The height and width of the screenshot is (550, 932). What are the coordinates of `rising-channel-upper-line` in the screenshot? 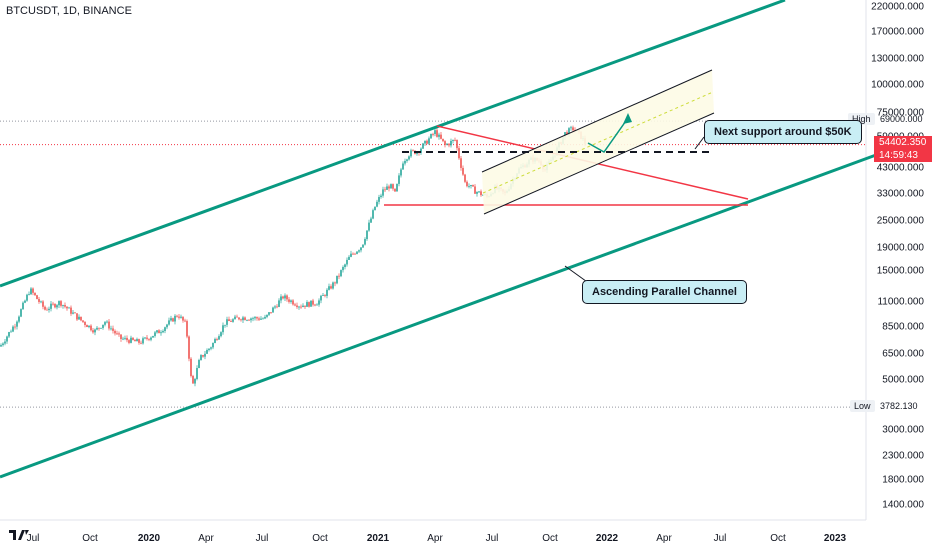 It's located at (597, 121).